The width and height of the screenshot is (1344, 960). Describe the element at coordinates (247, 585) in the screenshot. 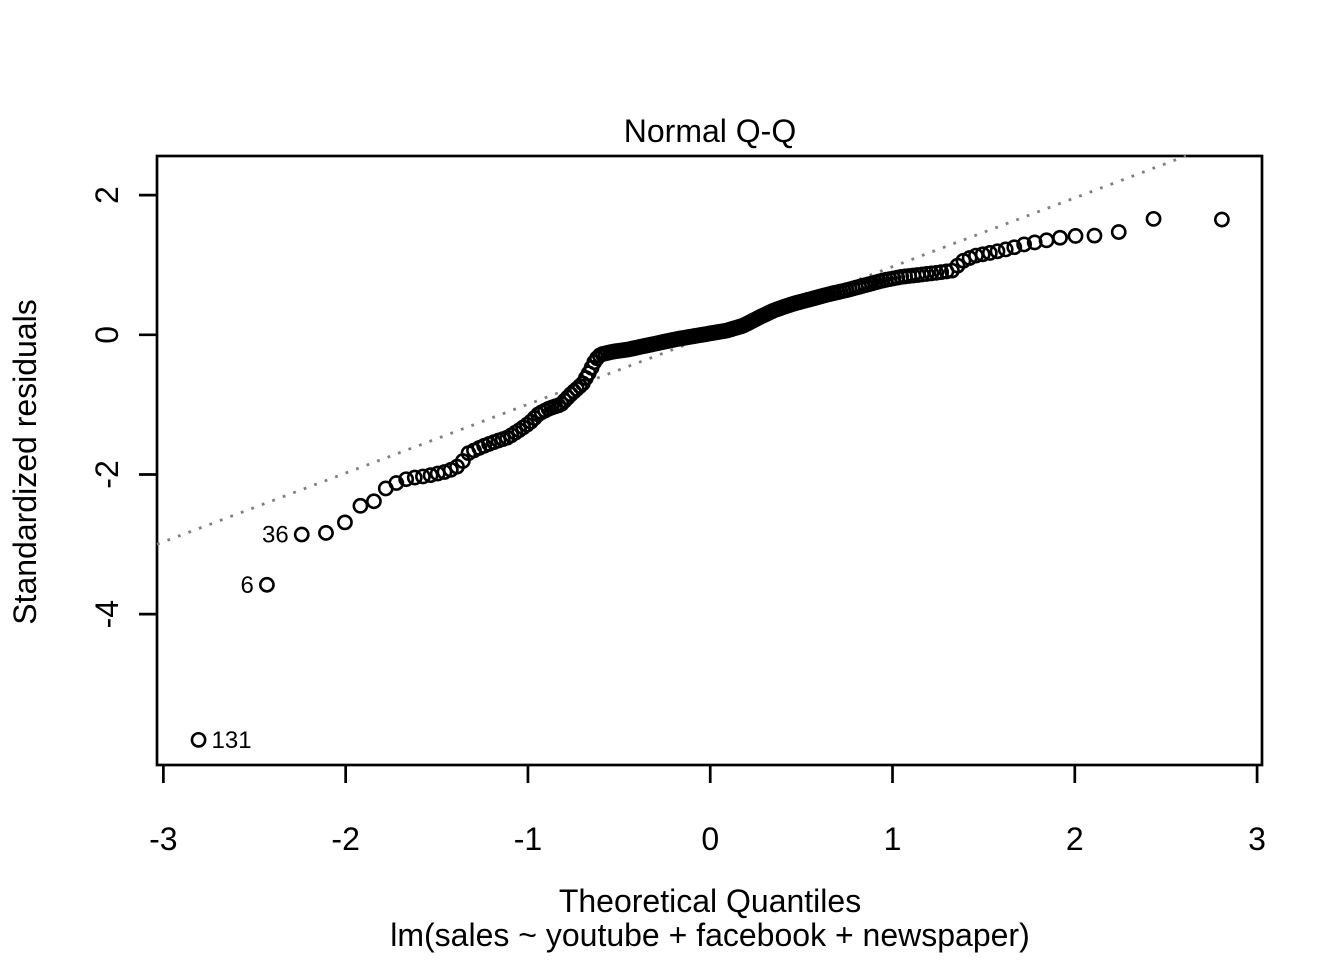

I see `outlier-point-label: 6` at that location.